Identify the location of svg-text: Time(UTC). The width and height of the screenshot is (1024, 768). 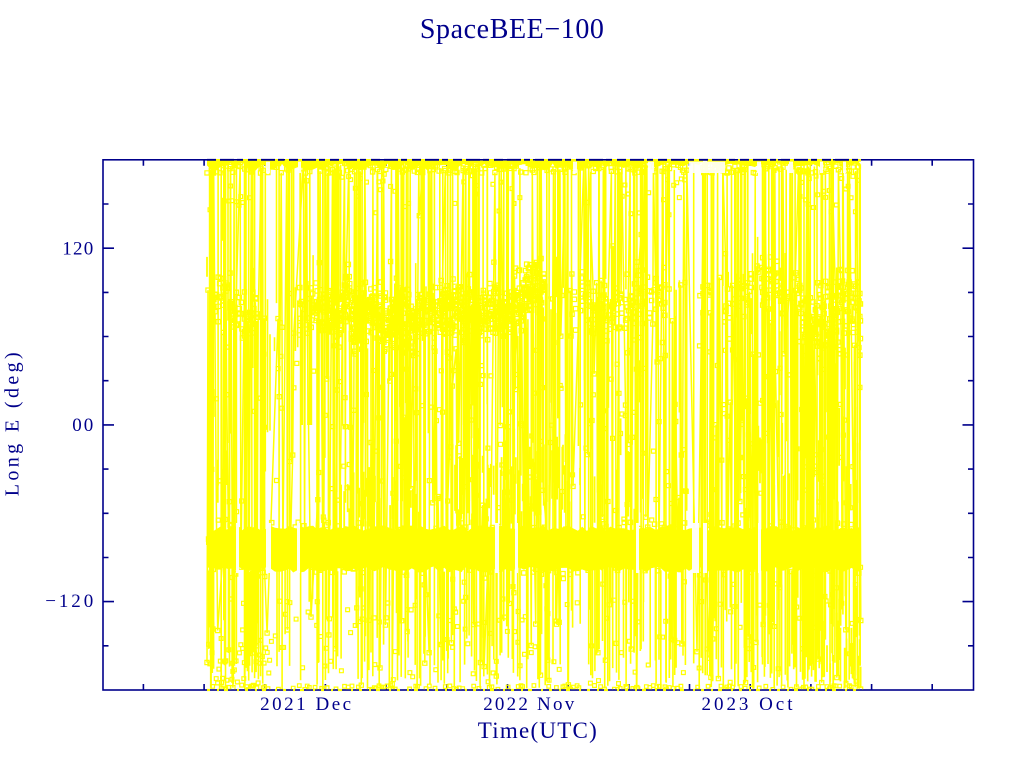
(537, 730).